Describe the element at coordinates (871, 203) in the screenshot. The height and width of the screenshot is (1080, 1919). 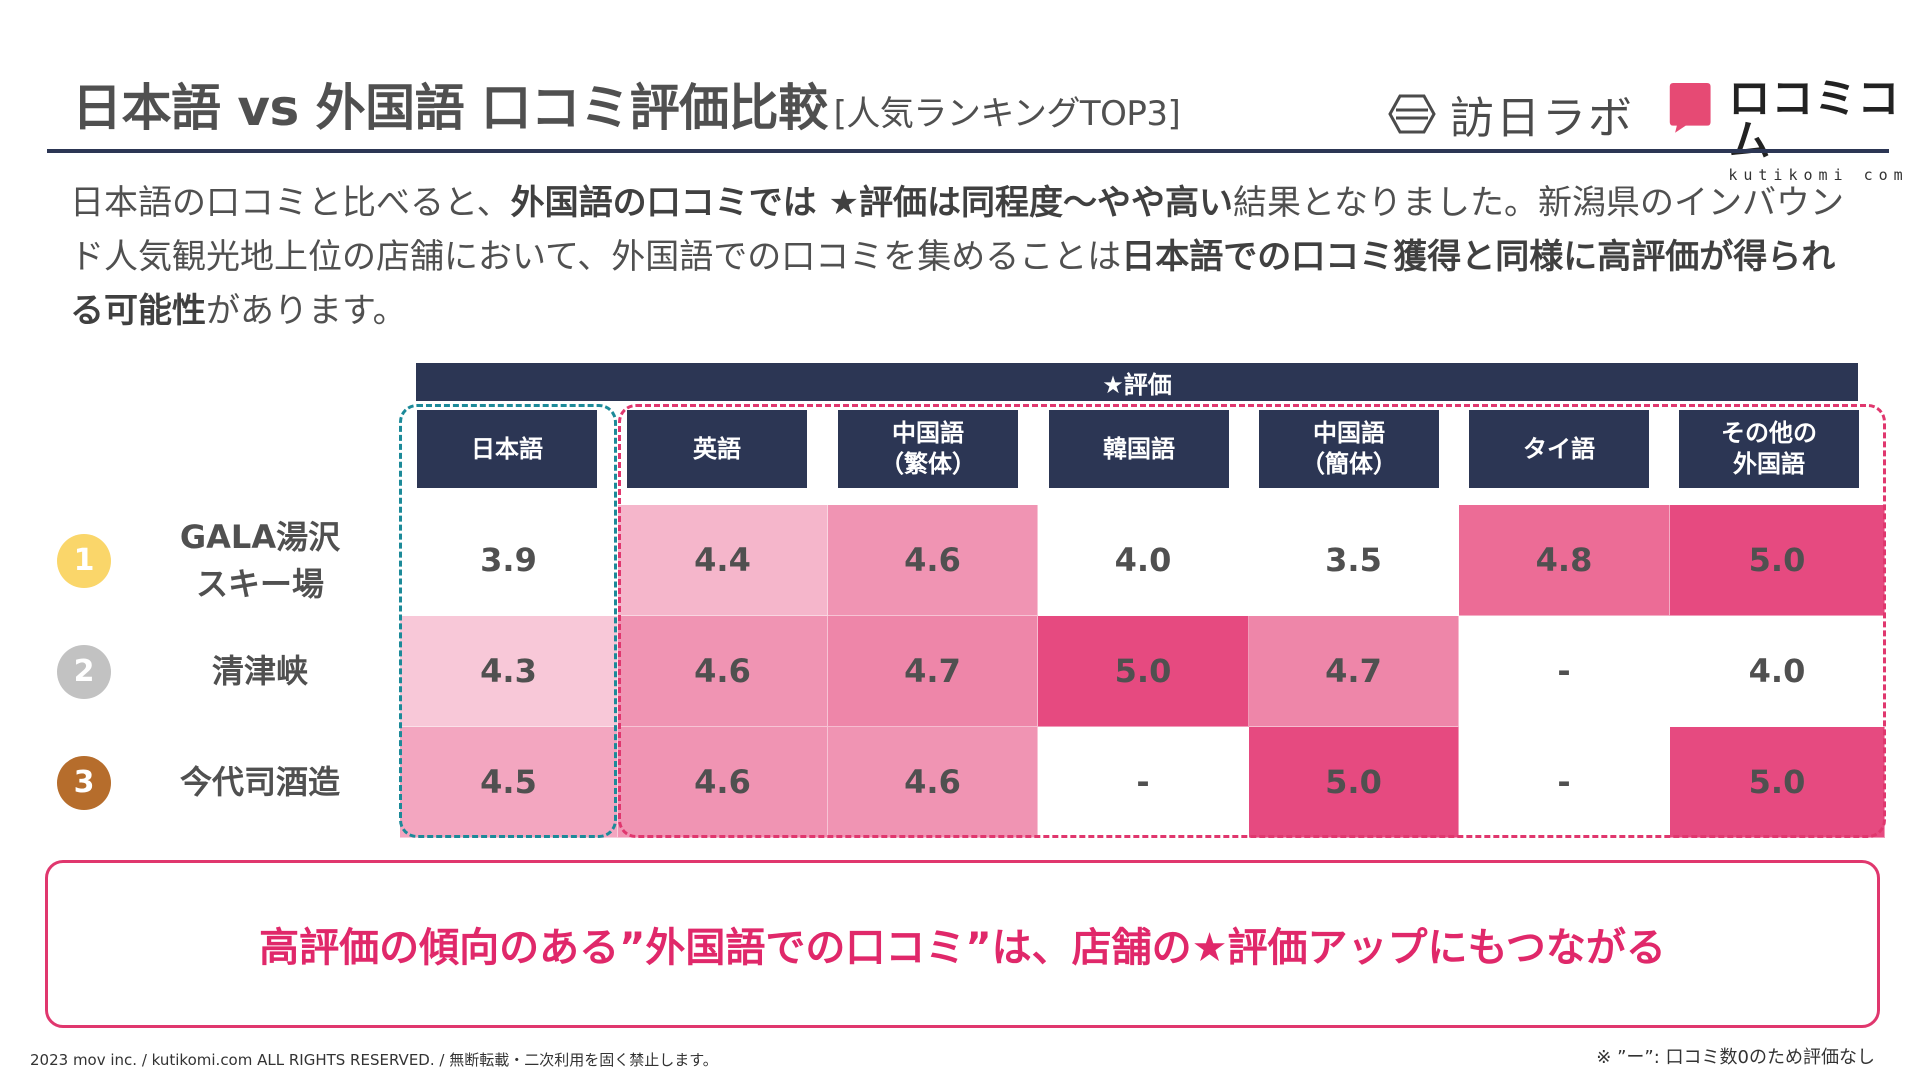
I see `lead-bold-1: 外国語の口コミでは ★評価は同程度〜やや高い` at that location.